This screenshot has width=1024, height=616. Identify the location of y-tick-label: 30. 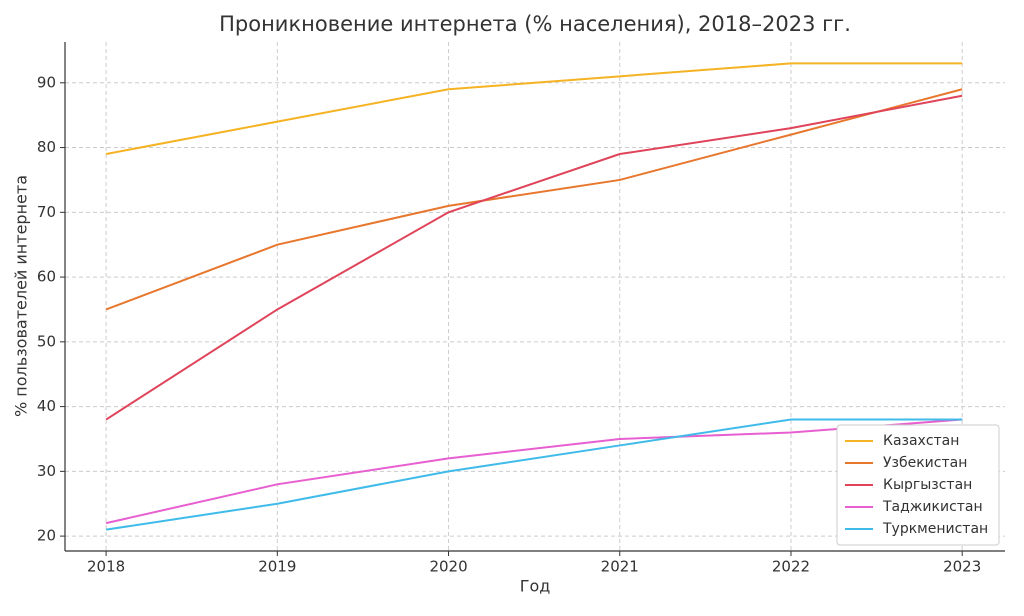
(46, 471).